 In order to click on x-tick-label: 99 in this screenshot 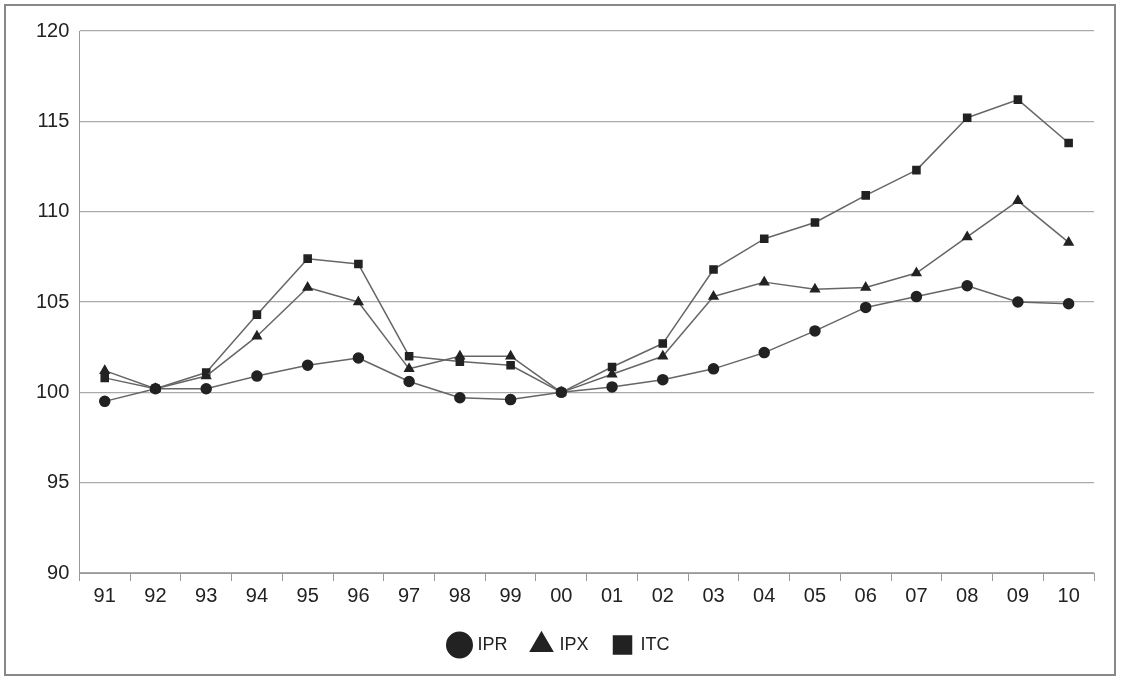, I will do `click(510, 594)`.